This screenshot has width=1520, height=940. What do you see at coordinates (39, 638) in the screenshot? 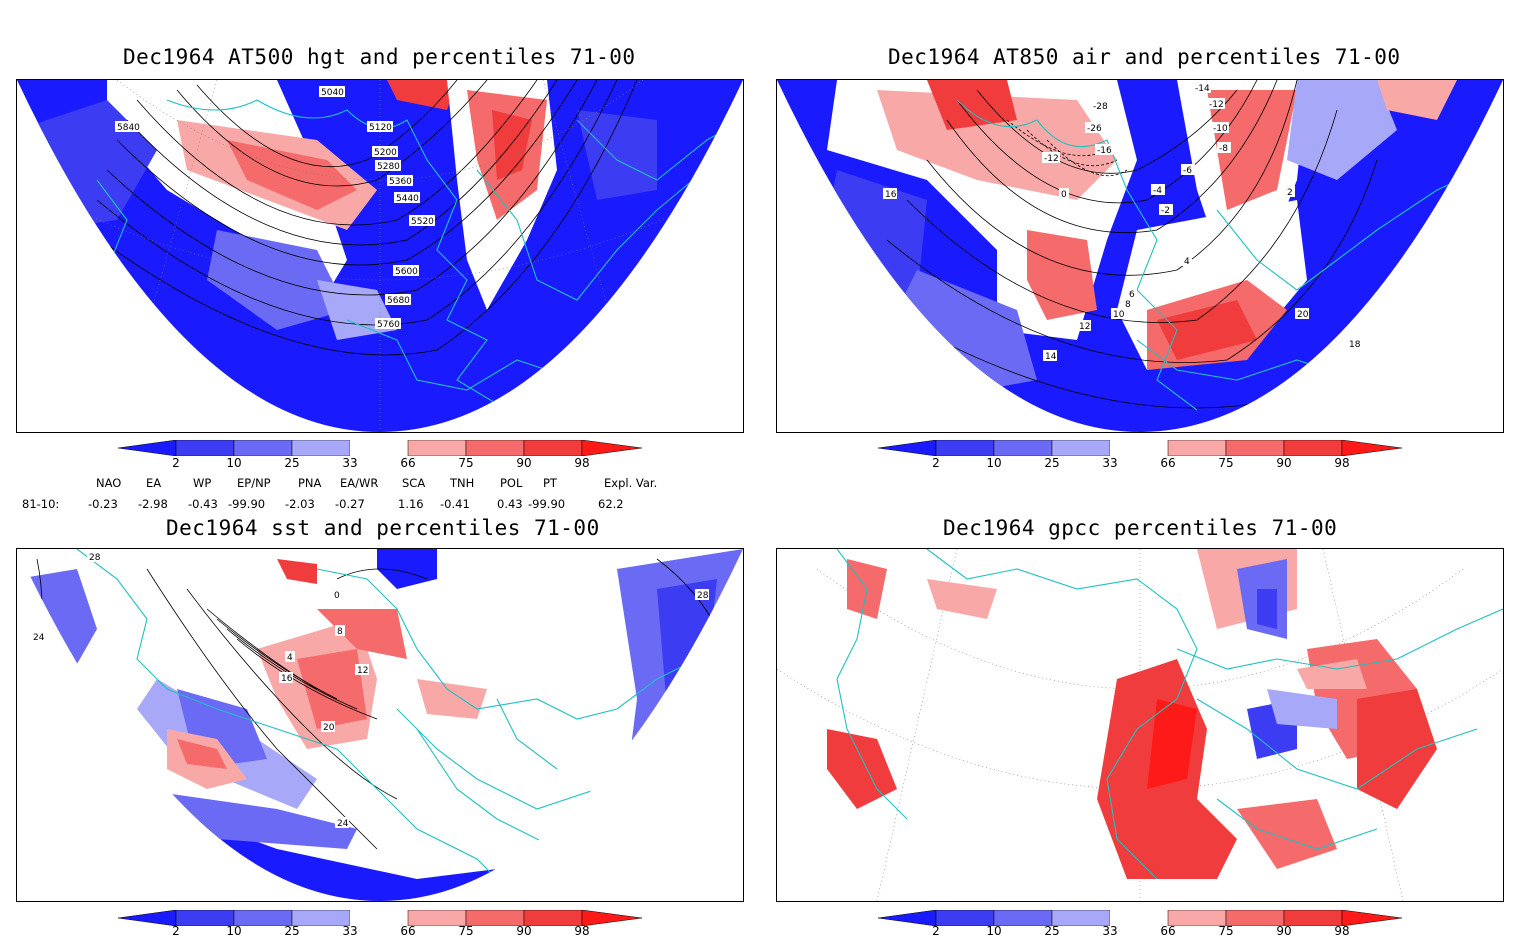
I see `contour-label: 24` at bounding box center [39, 638].